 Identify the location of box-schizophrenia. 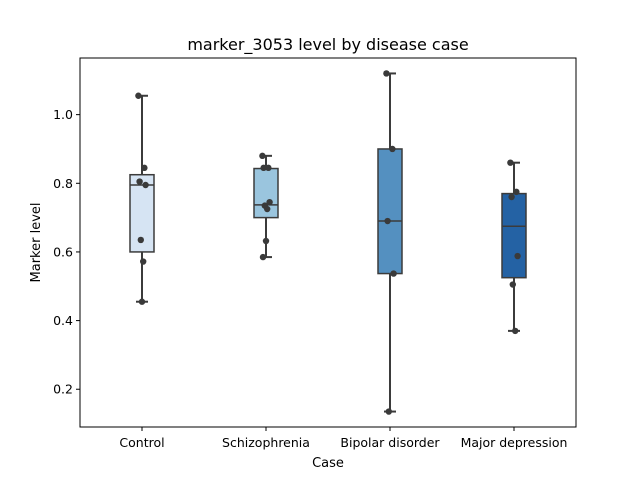
(266, 193).